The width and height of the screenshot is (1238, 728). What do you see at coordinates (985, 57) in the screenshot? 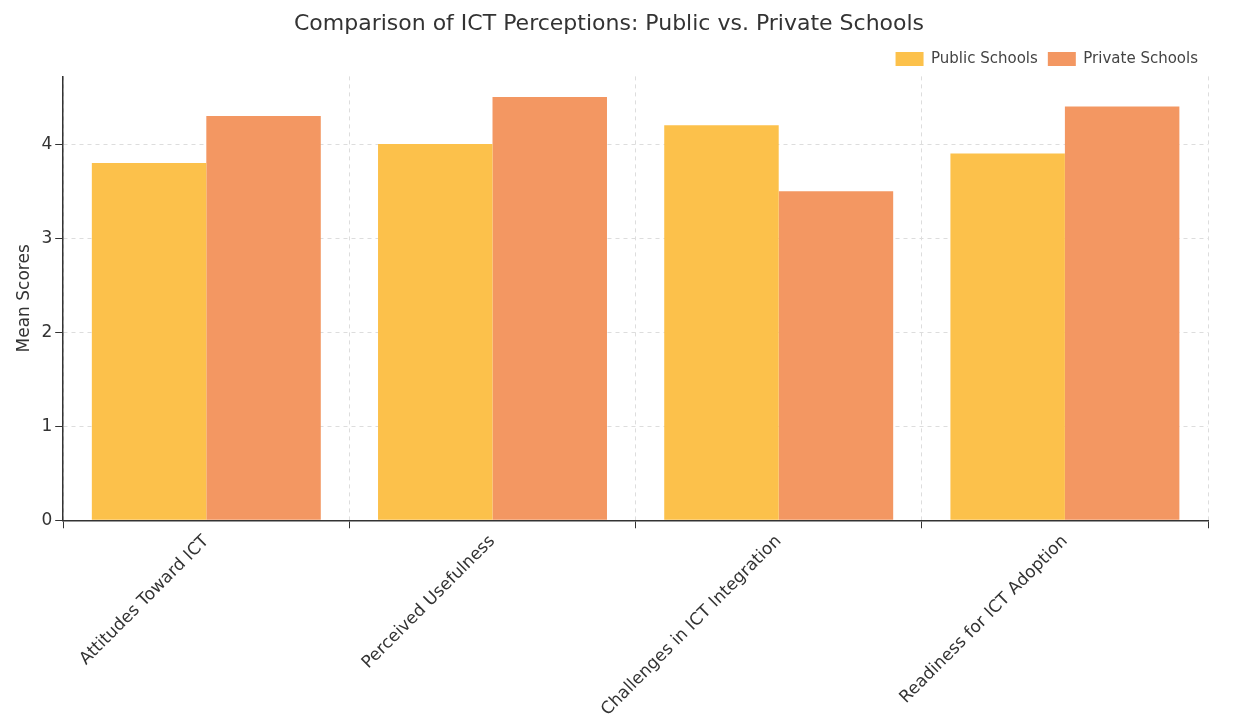
I see `legend-label: Public Schools` at bounding box center [985, 57].